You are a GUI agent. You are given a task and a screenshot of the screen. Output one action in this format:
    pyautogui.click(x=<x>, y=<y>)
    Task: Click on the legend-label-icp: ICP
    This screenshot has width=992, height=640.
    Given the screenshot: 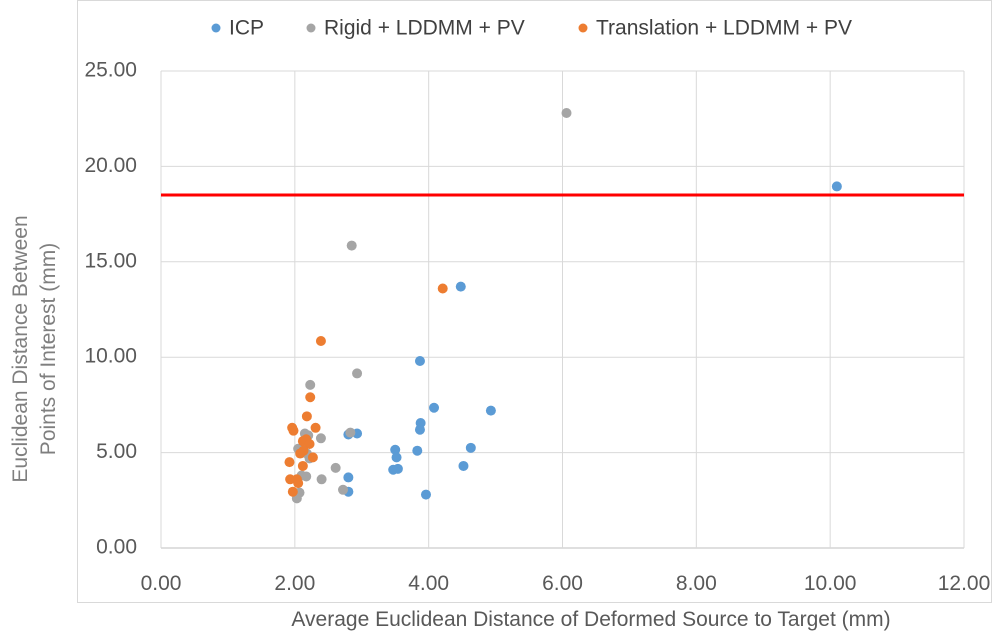 What is the action you would take?
    pyautogui.click(x=246, y=28)
    